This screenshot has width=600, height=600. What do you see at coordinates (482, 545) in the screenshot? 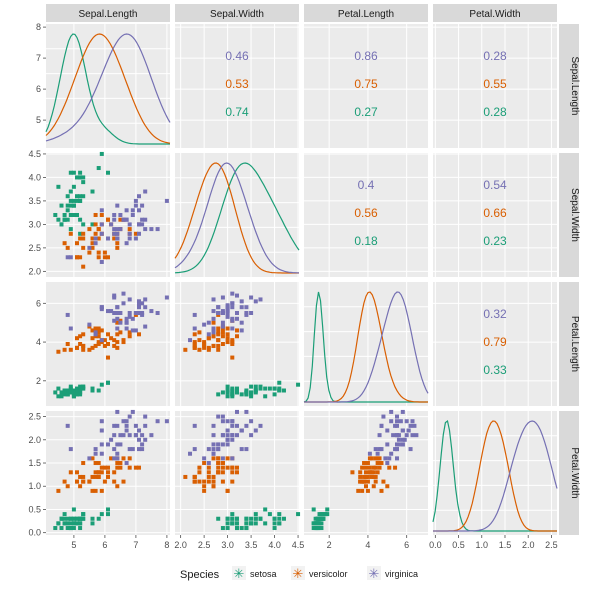
I see `x-tick-label: 1.0` at bounding box center [482, 545].